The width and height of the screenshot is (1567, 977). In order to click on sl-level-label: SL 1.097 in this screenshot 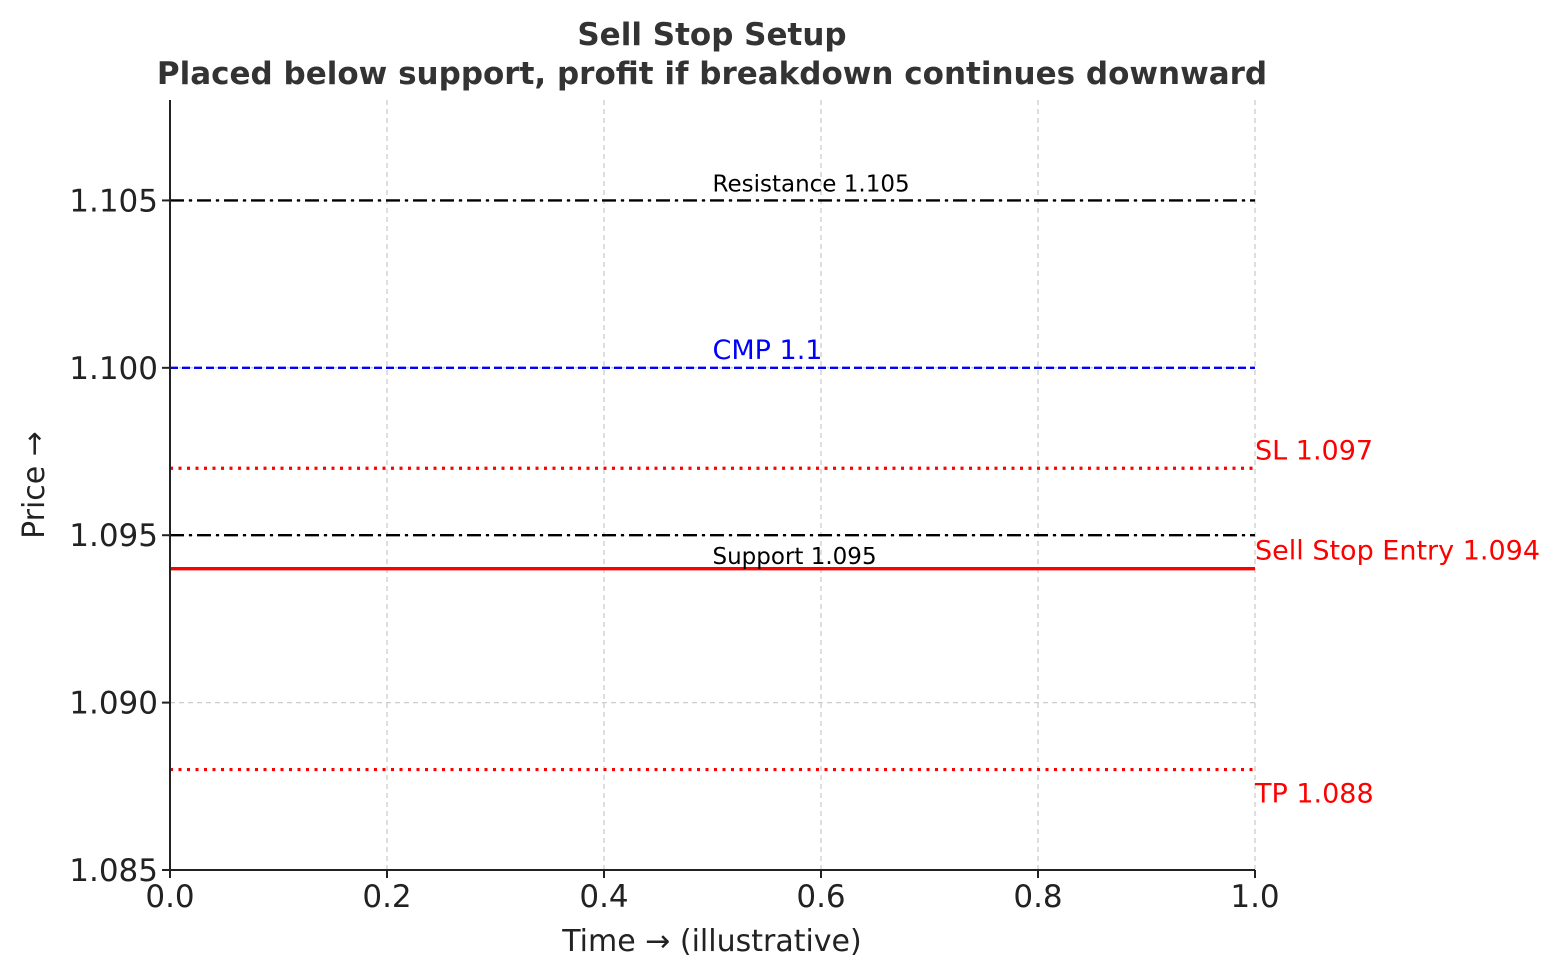, I will do `click(1314, 450)`.